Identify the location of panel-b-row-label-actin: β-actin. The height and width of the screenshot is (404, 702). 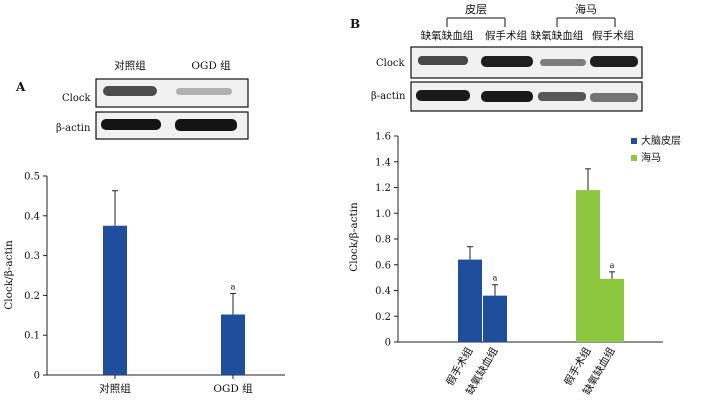
(388, 96).